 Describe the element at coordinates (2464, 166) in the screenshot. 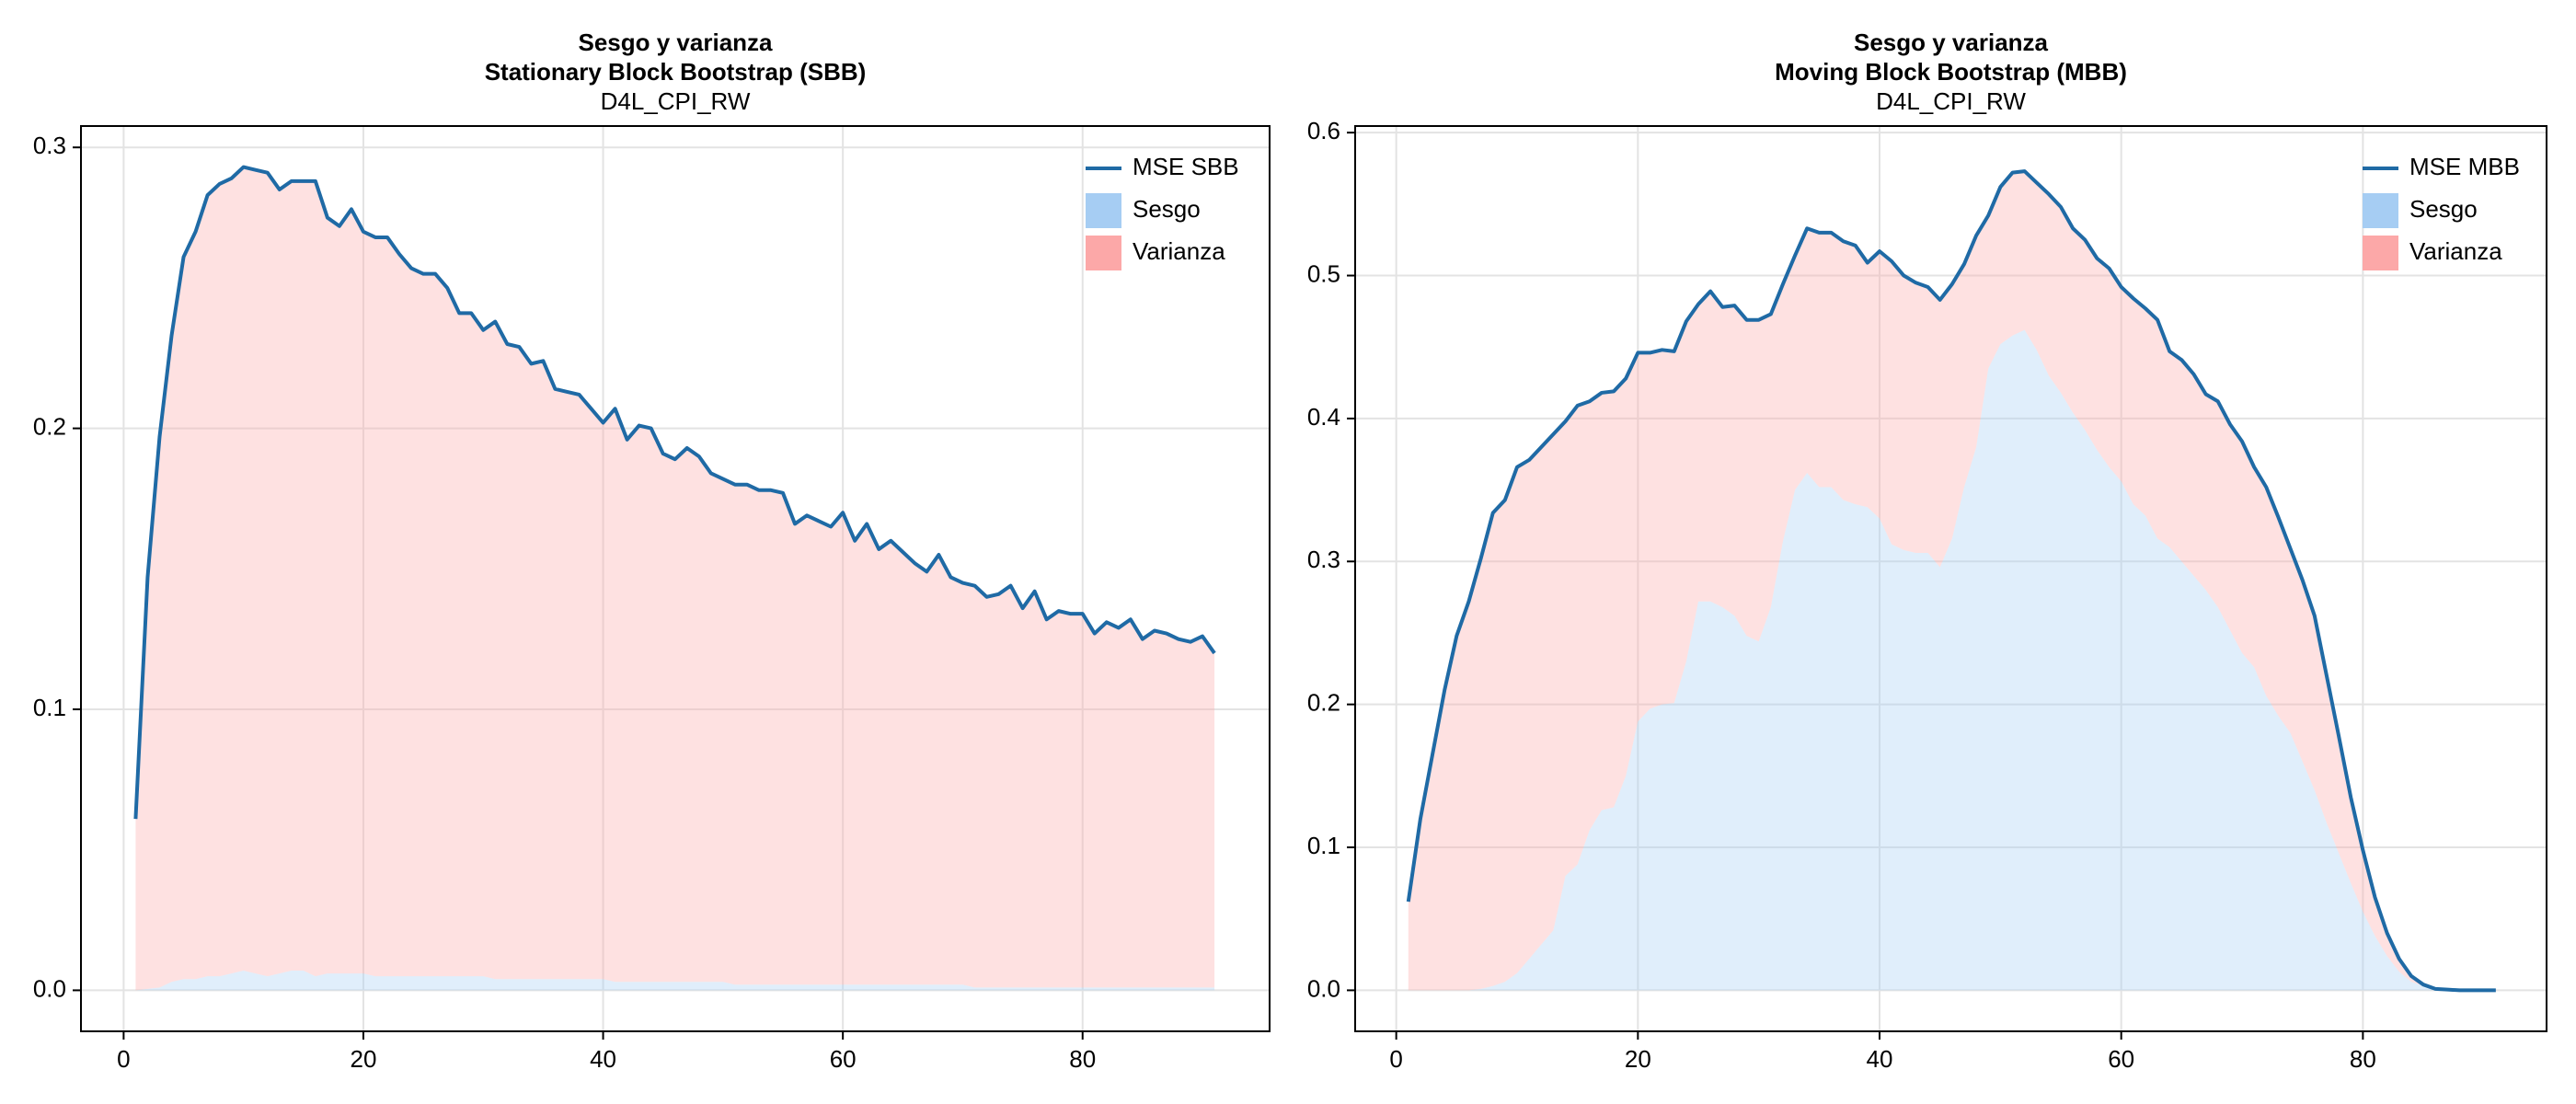

I see `legend-label: MSE MBB` at that location.